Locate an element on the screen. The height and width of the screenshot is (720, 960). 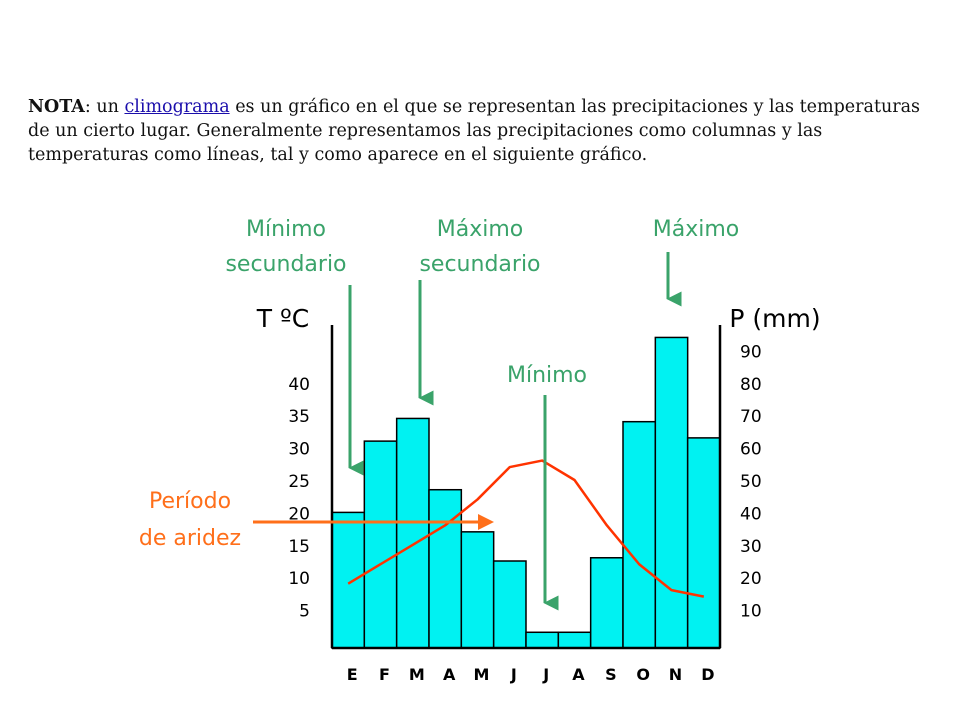
precipitation-tick-labels: 10 20 30 40 50 60 70 80 90 is located at coordinates (751, 481).